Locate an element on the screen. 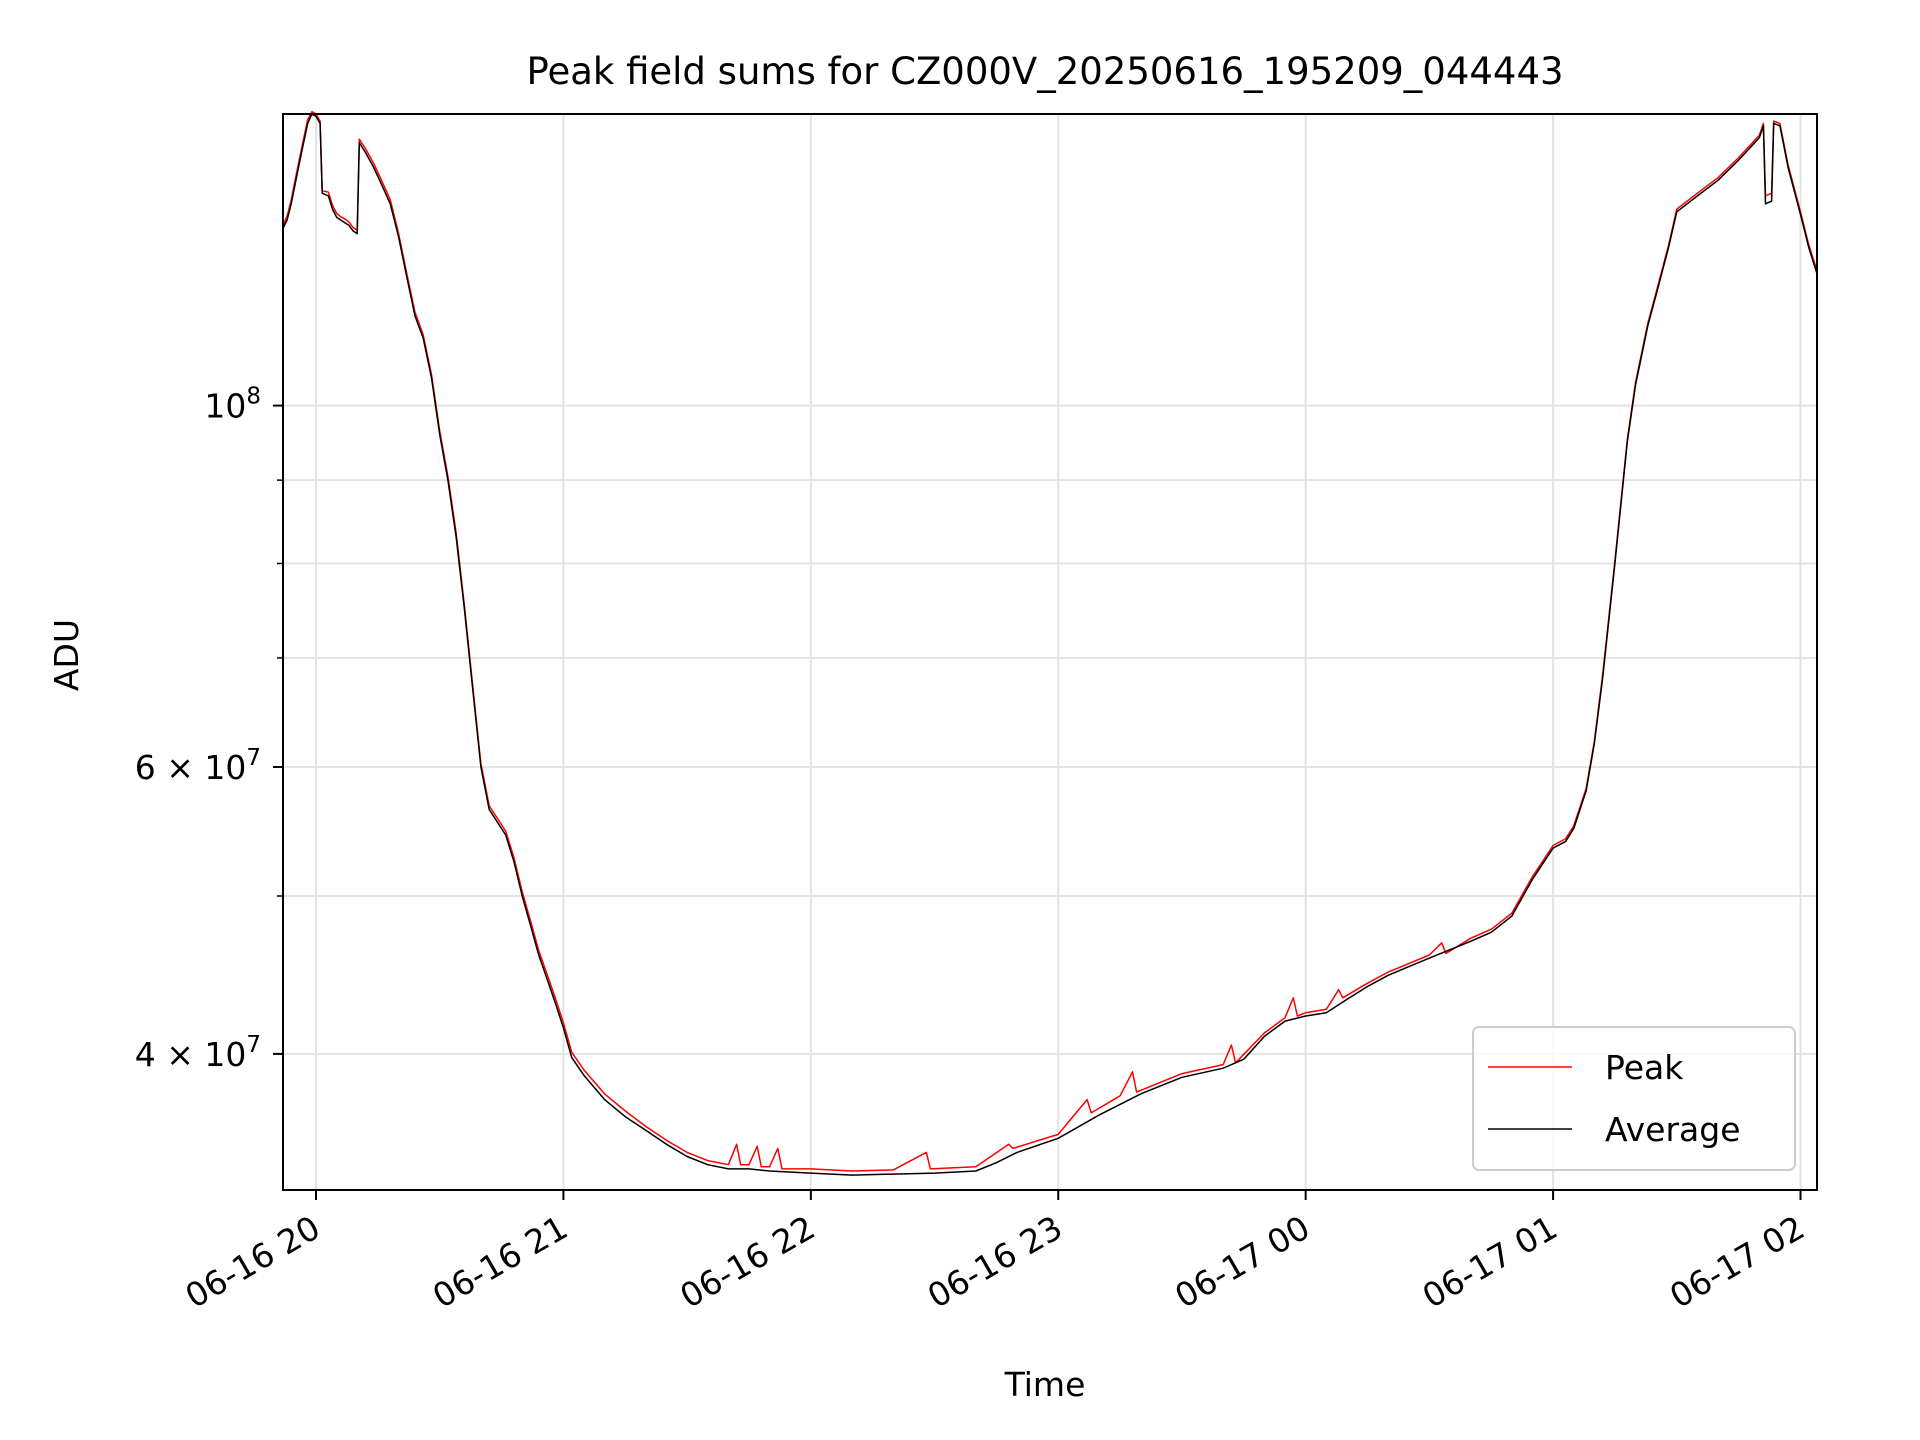 This screenshot has width=1920, height=1440. x-tick-label: 06-16 22 is located at coordinates (747, 1262).